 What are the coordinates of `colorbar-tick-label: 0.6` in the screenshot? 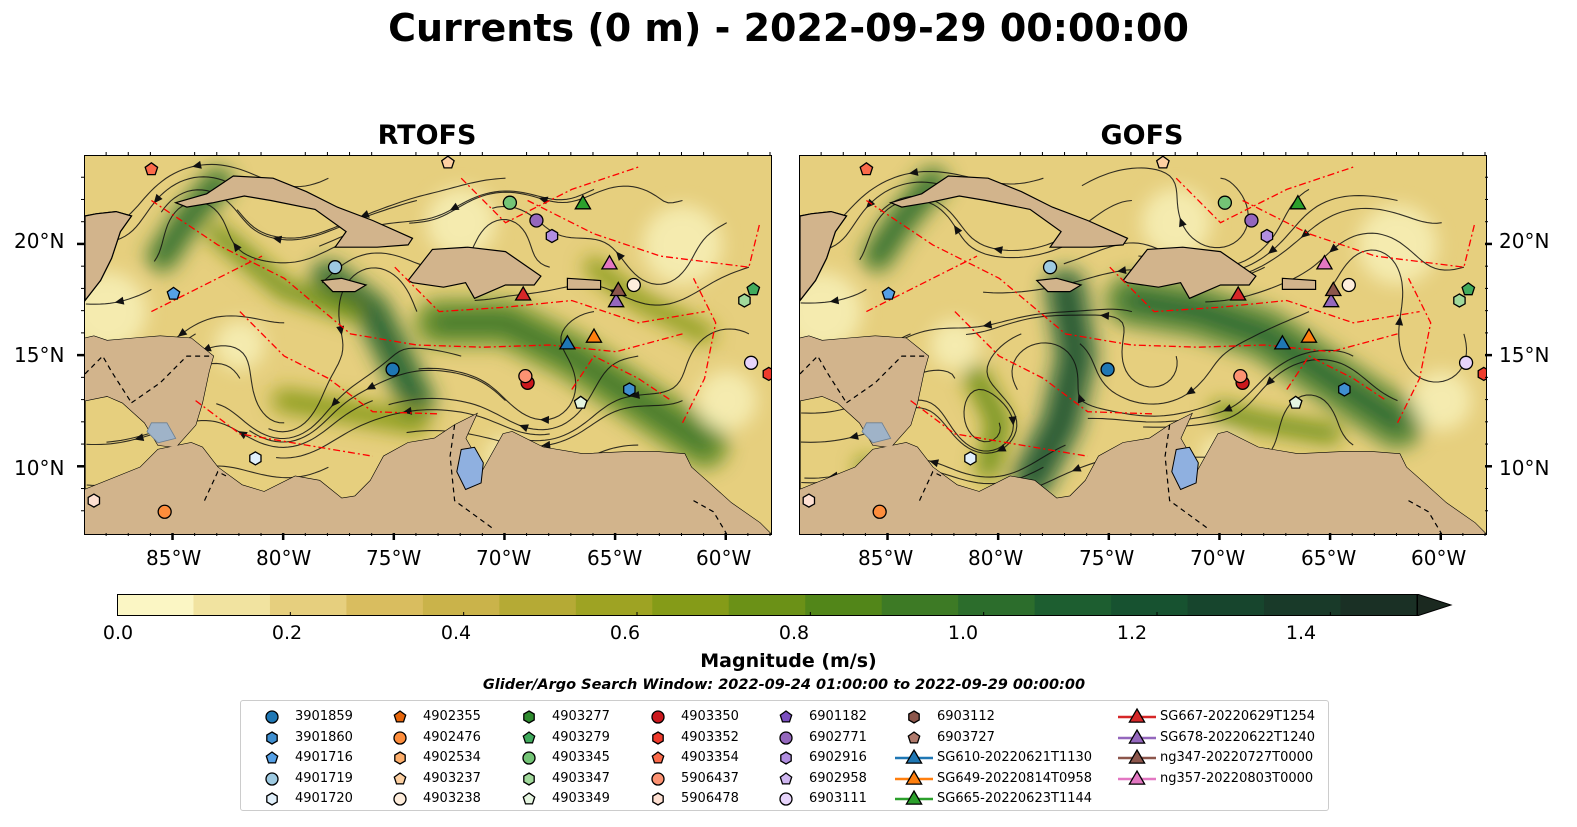 It's located at (625, 633).